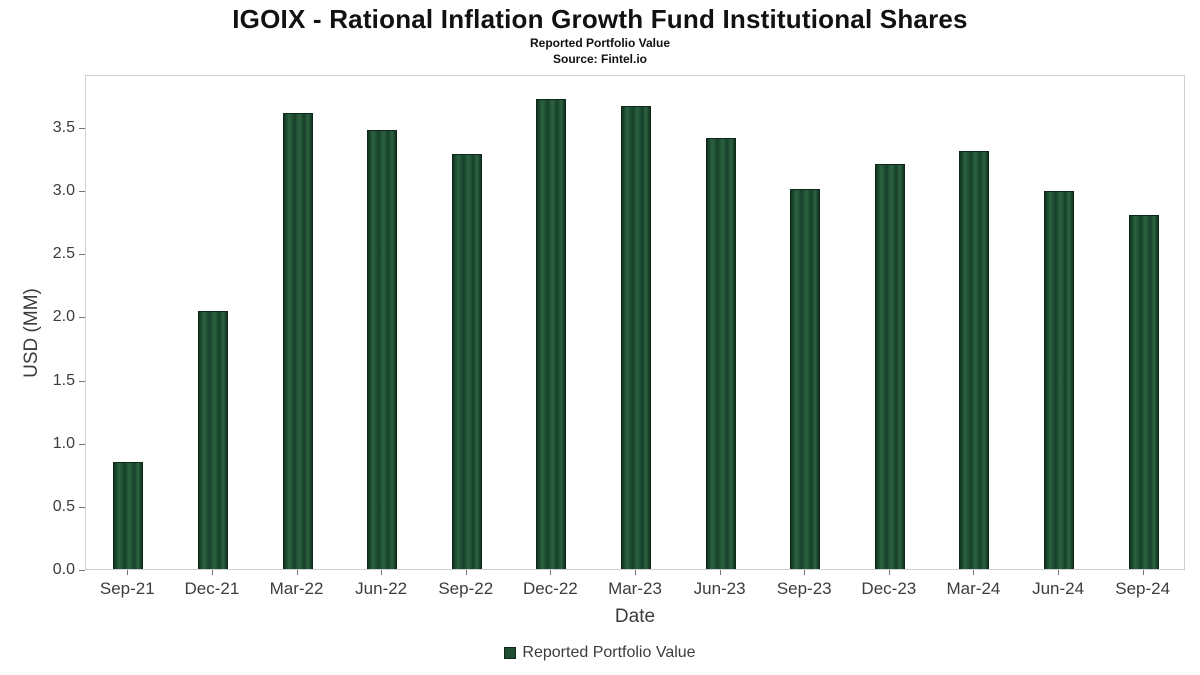 The width and height of the screenshot is (1200, 675). What do you see at coordinates (599, 43) in the screenshot?
I see `chart-subtitle: Reported Portfolio Value` at bounding box center [599, 43].